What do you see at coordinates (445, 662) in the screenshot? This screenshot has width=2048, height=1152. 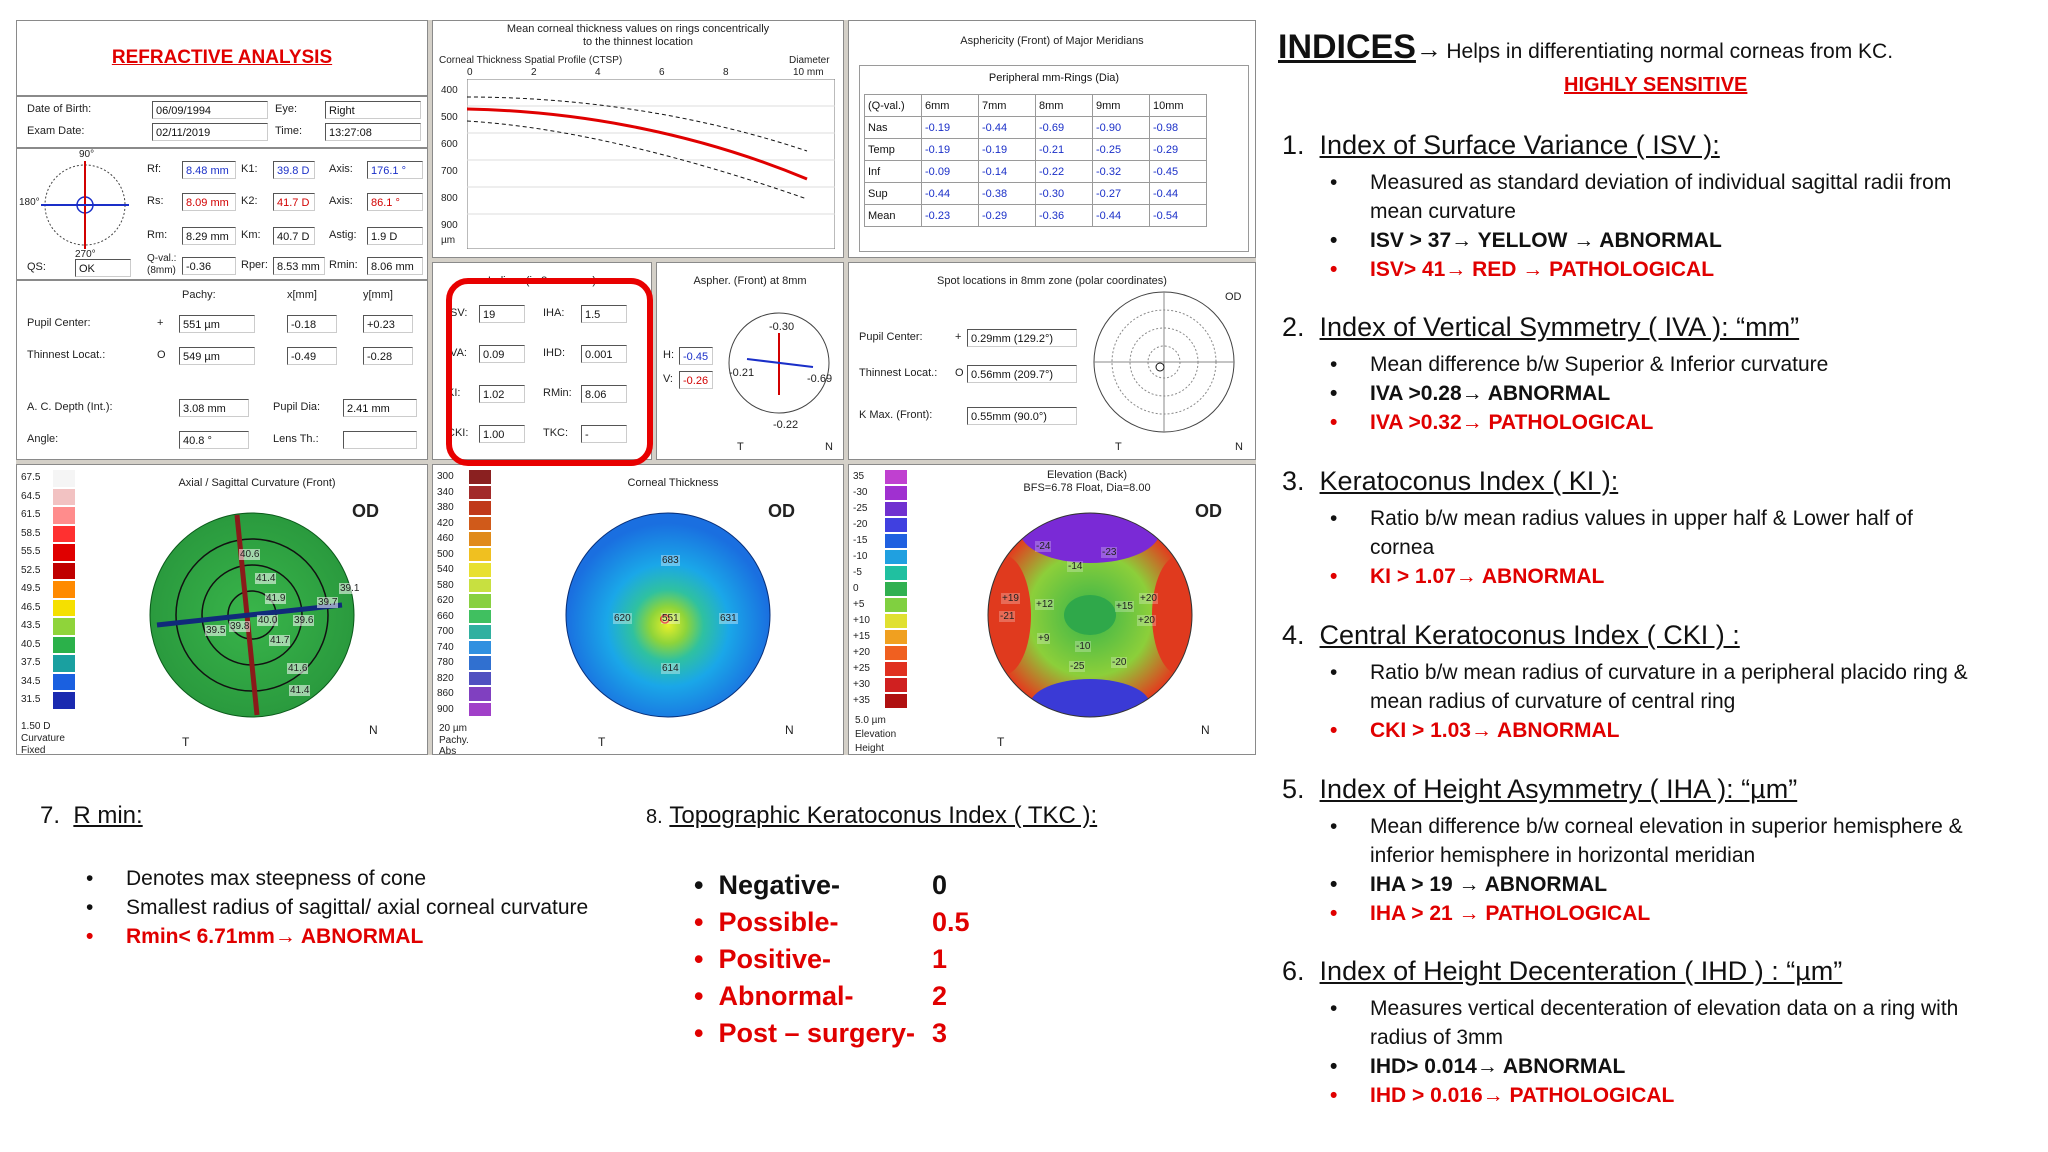 I see `scale-label: 780` at bounding box center [445, 662].